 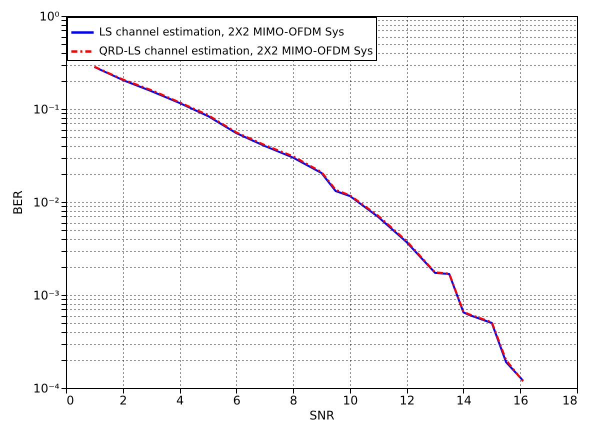 What do you see at coordinates (46, 389) in the screenshot?
I see `y-tick-label: 10⁻⁴` at bounding box center [46, 389].